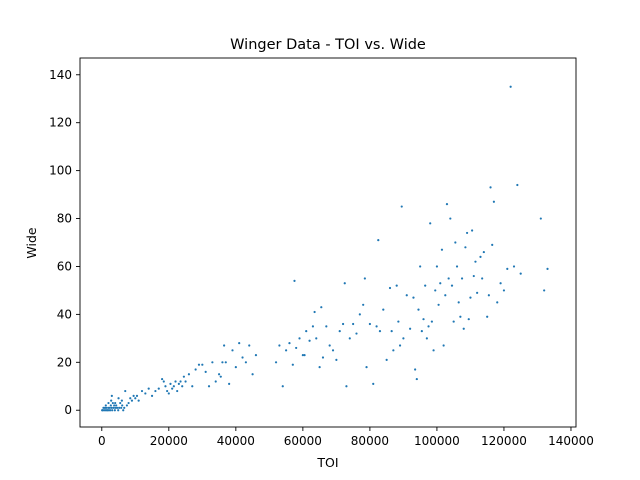  I want to click on y-tick-label: 120, so click(60, 123).